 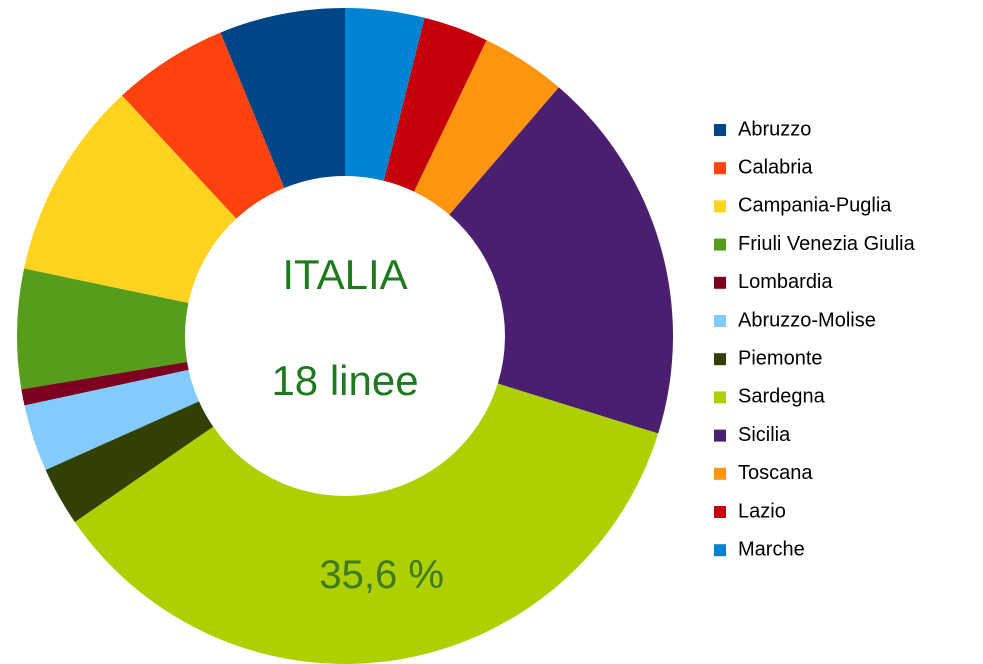 What do you see at coordinates (775, 473) in the screenshot?
I see `legend-label: Toscana` at bounding box center [775, 473].